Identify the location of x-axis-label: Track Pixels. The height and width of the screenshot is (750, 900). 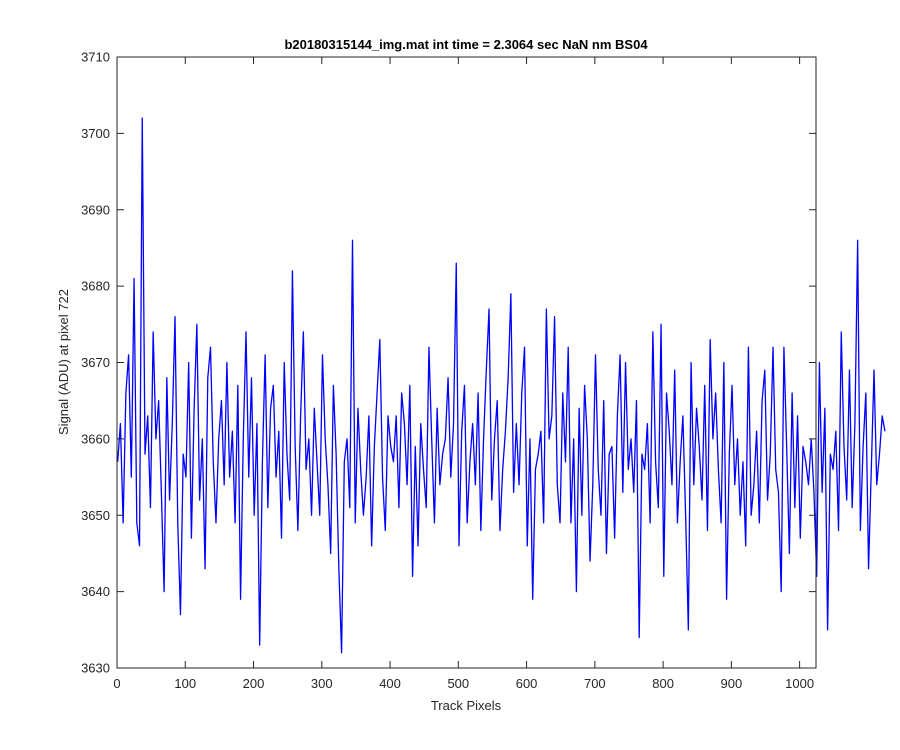
(466, 705).